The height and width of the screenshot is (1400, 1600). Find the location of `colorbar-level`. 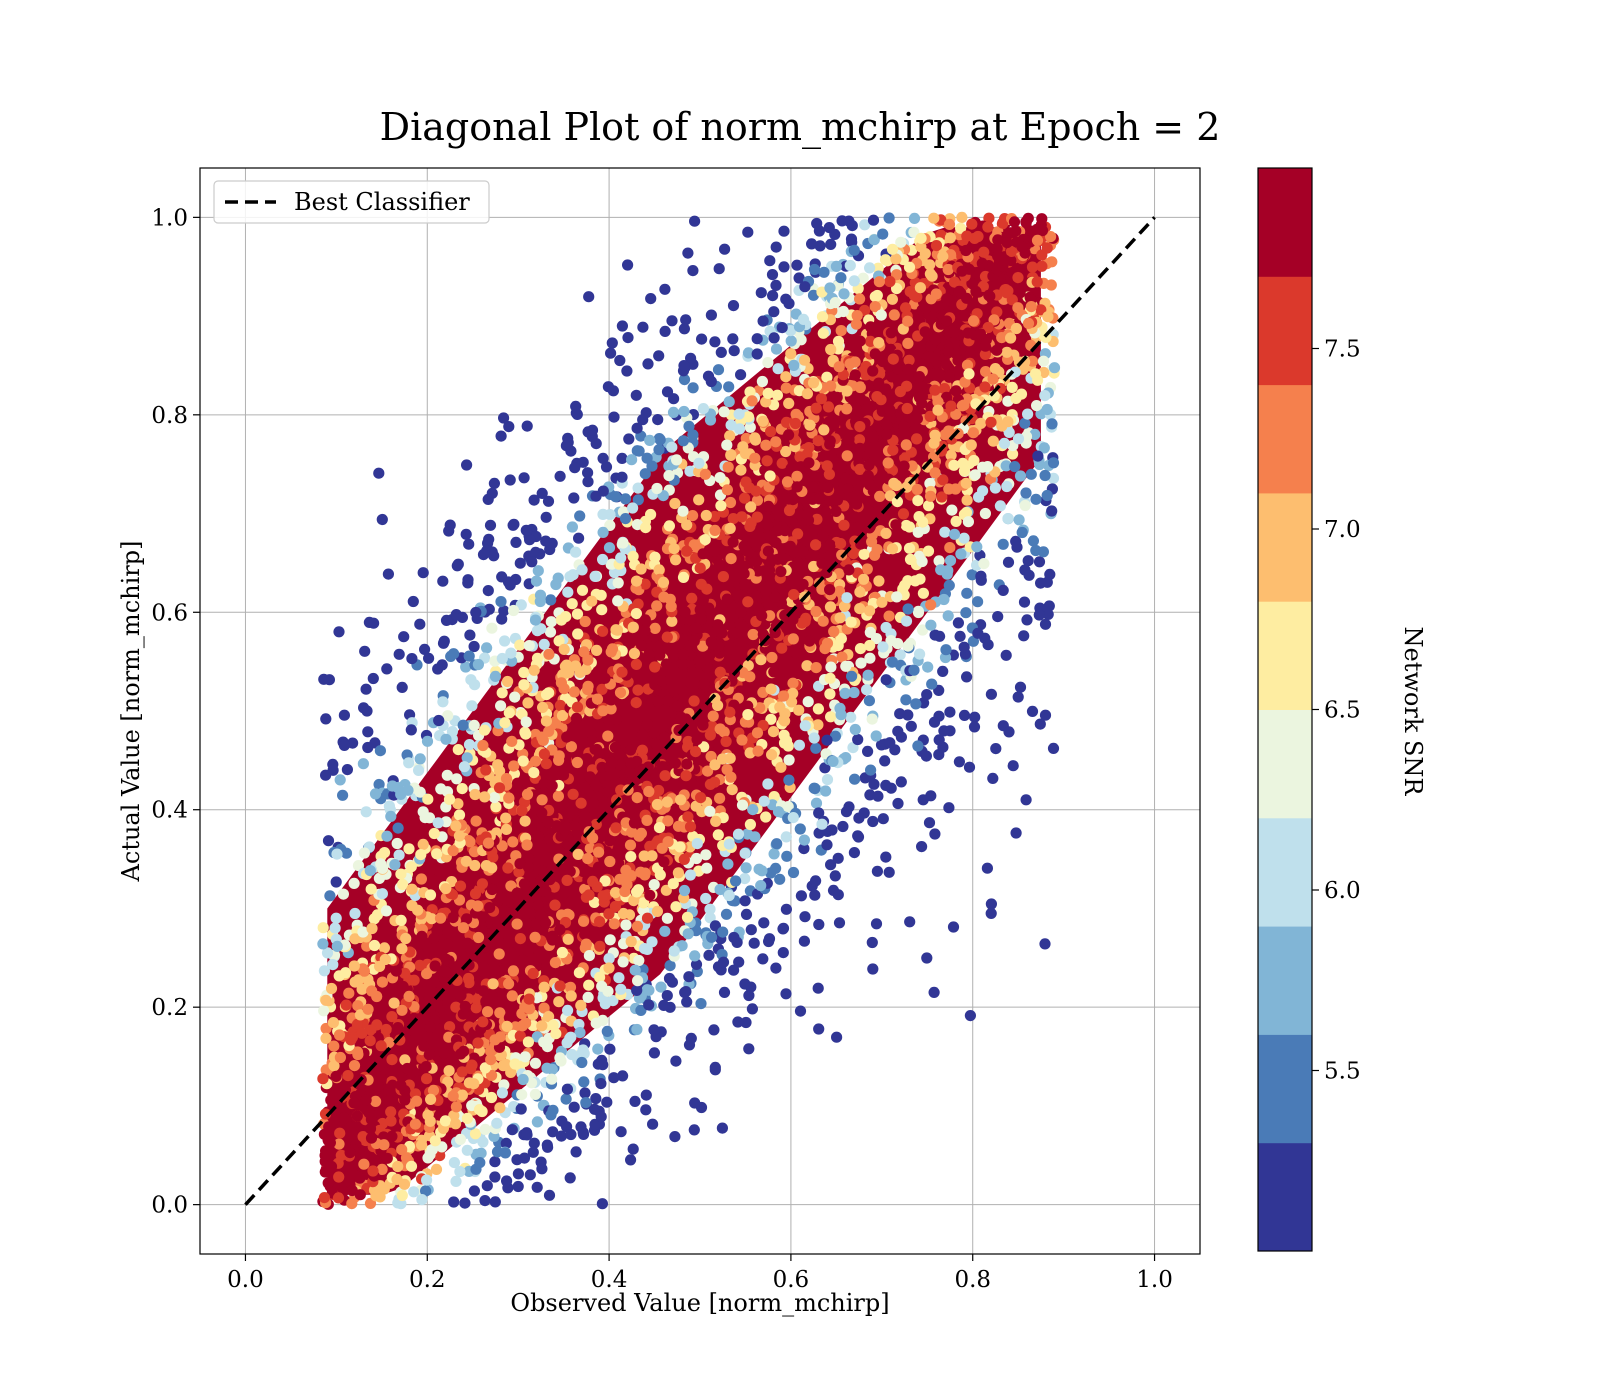

colorbar-level is located at coordinates (1285, 222).